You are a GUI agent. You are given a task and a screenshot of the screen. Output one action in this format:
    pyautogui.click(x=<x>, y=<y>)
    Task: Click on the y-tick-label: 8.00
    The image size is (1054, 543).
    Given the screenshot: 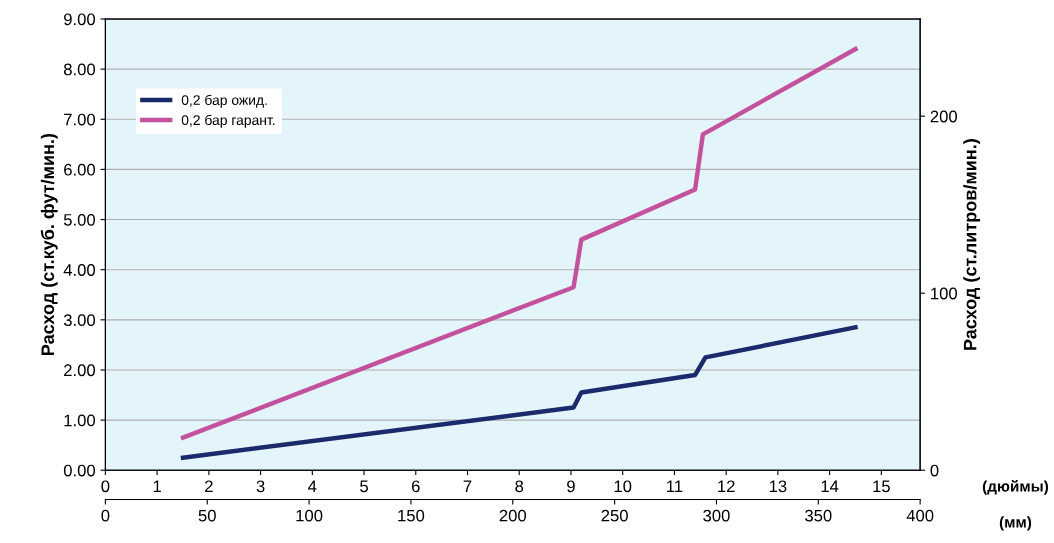 What is the action you would take?
    pyautogui.click(x=79, y=69)
    